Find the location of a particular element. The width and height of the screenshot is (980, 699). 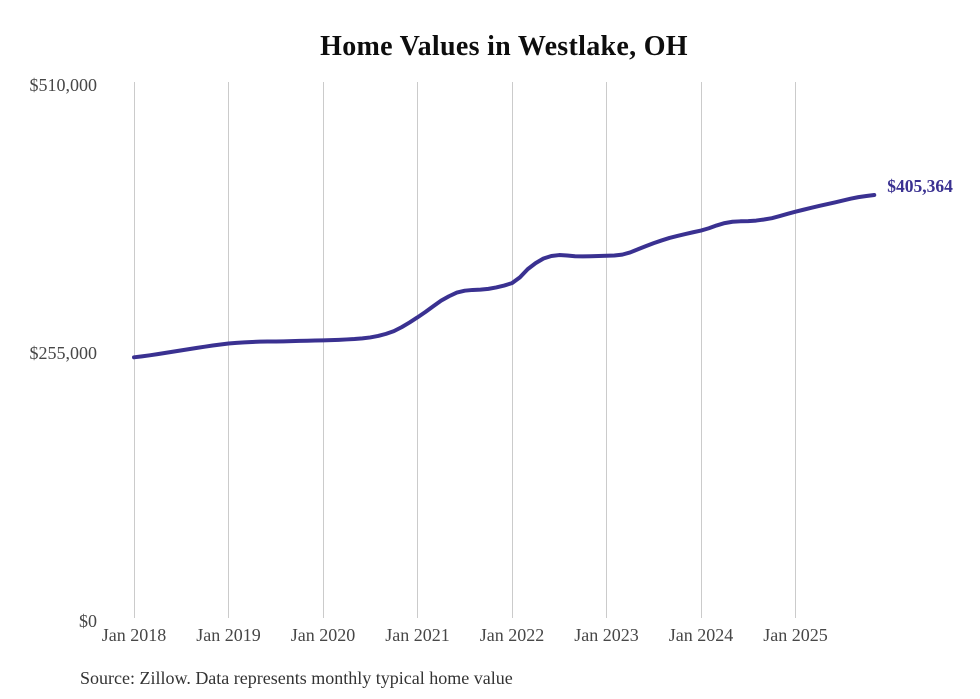

x-axis-tick-label: Jan 2023 is located at coordinates (606, 635).